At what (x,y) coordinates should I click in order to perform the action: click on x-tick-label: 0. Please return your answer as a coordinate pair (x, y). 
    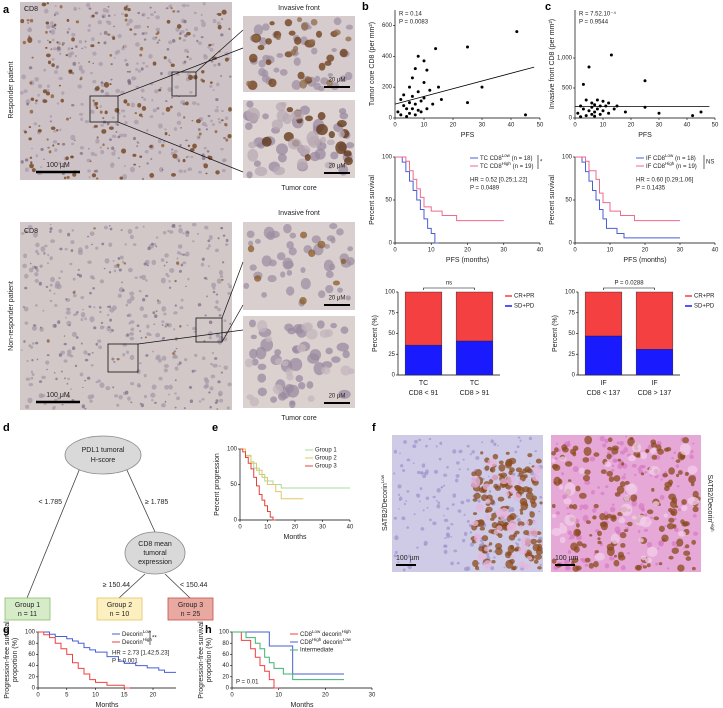
    Looking at the image, I should click on (575, 251).